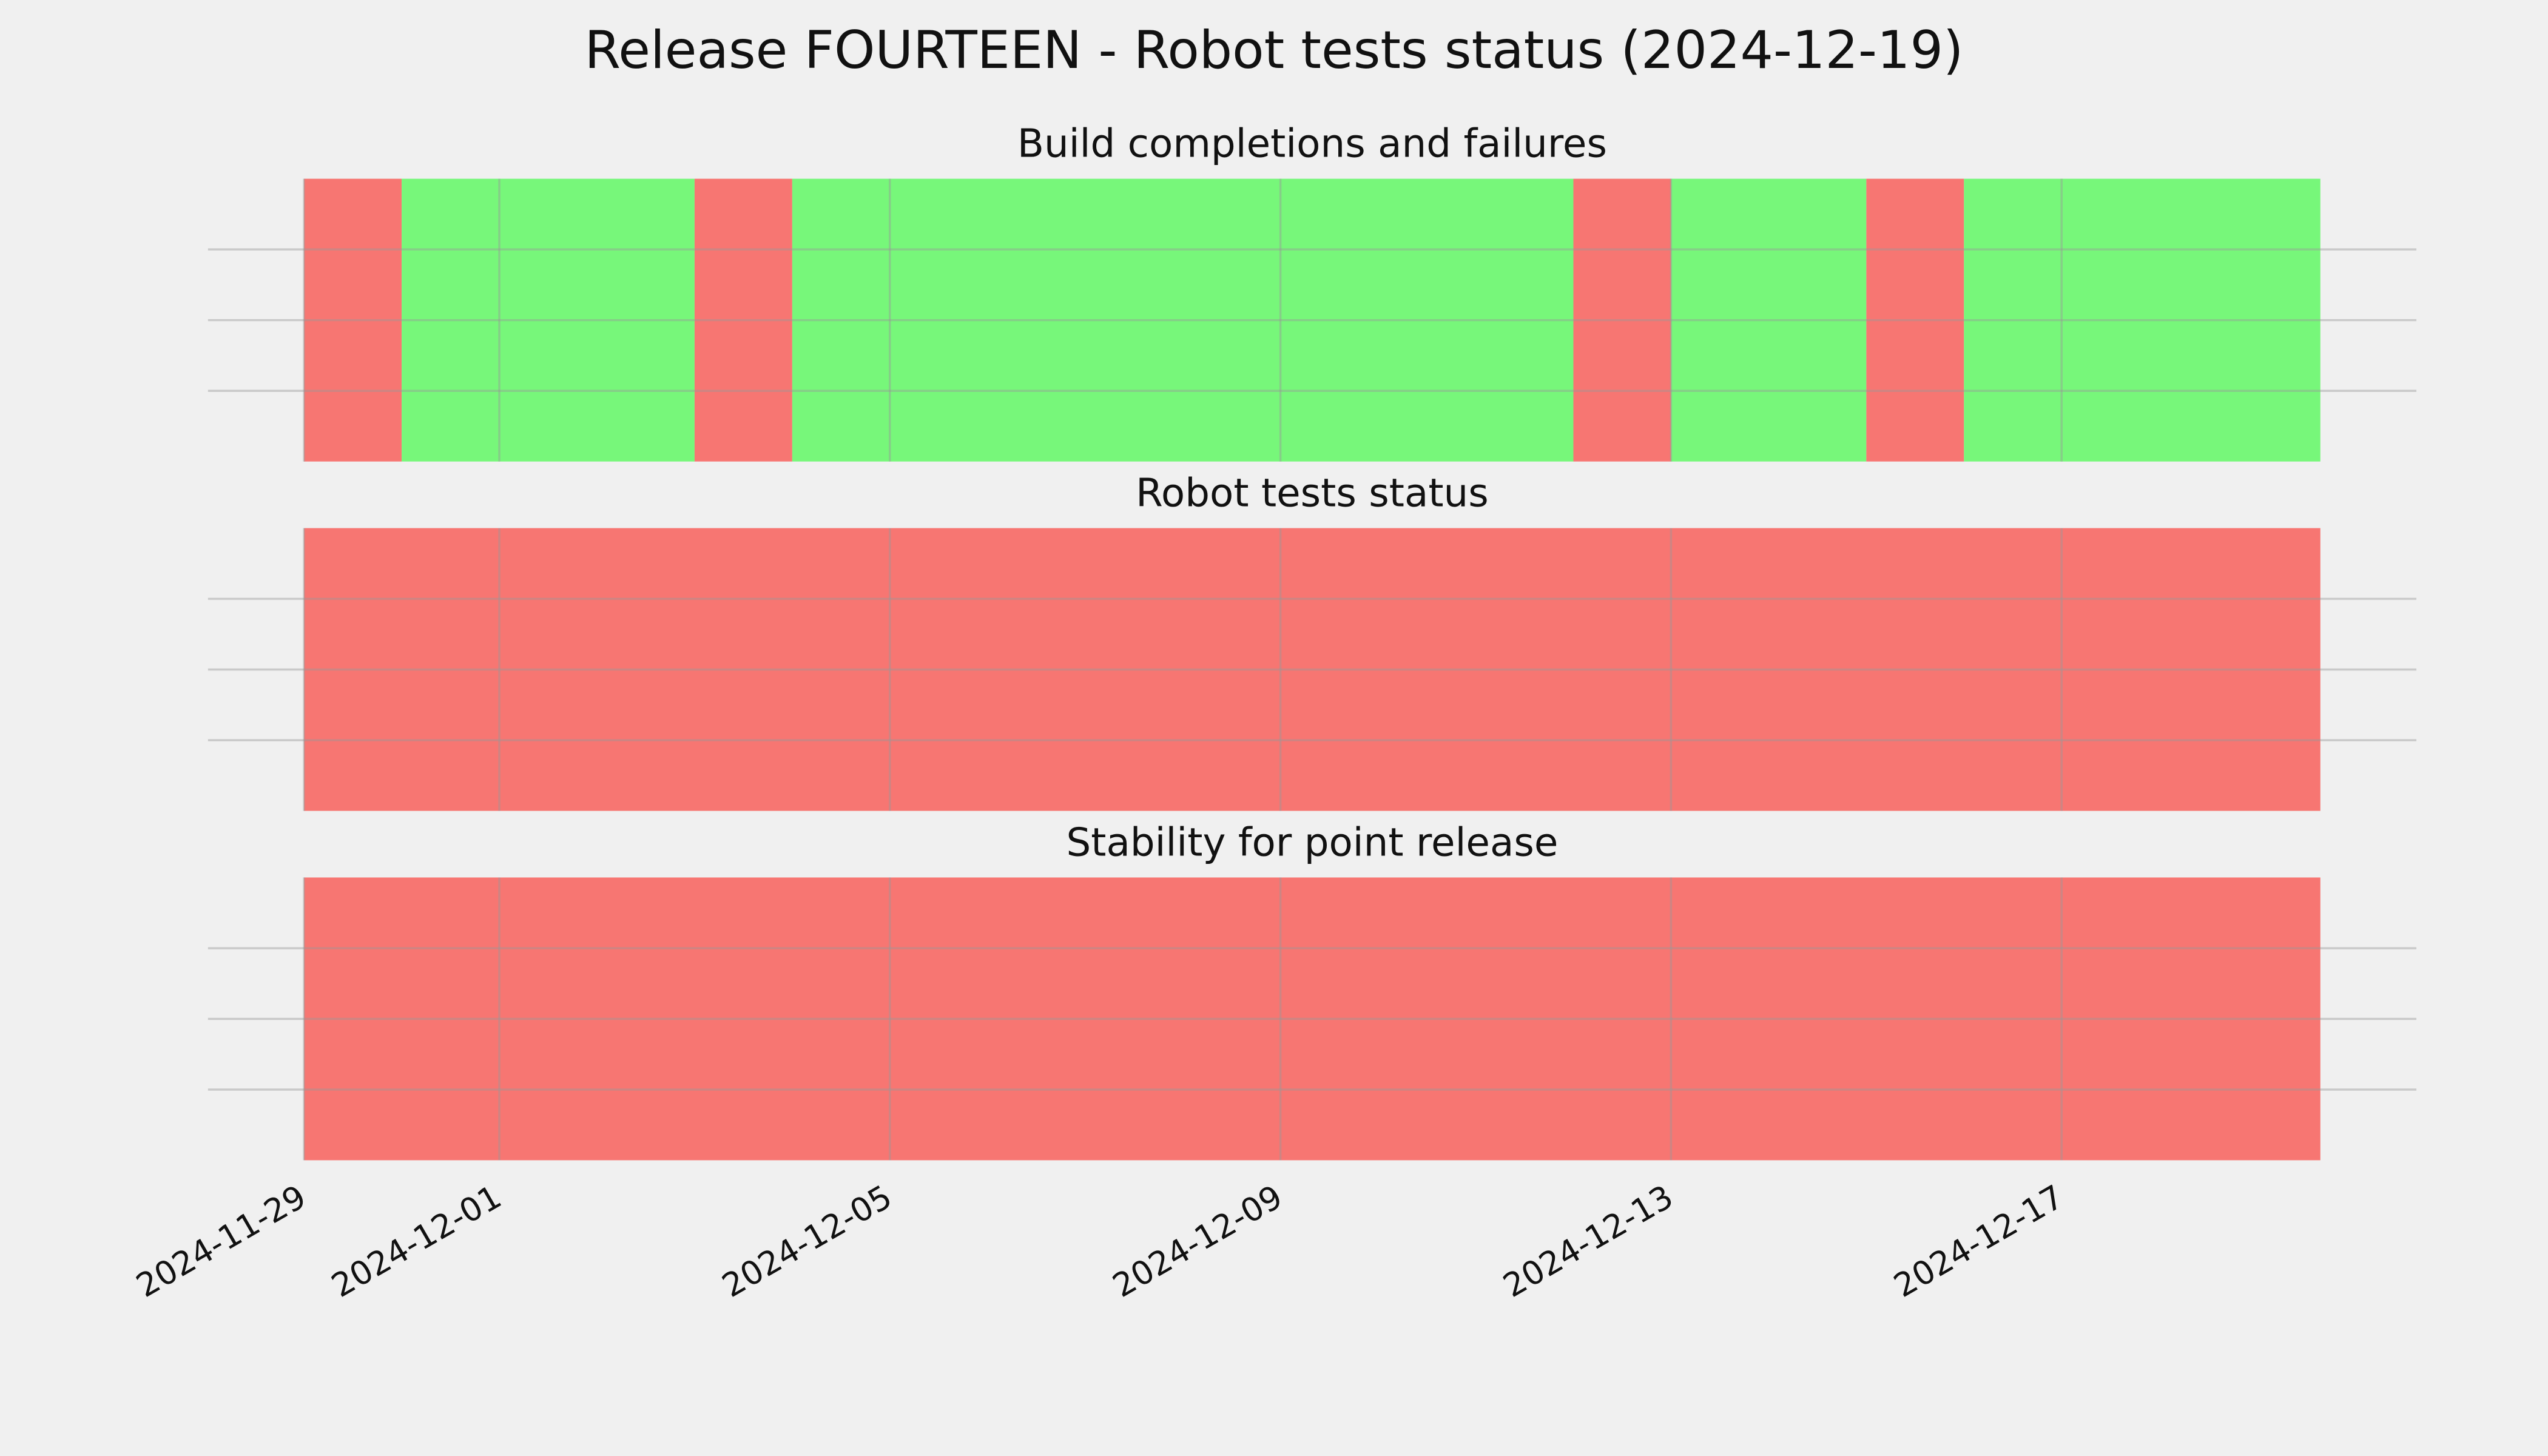  What do you see at coordinates (1312, 144) in the screenshot?
I see `subplot-title: Build completions and failures` at bounding box center [1312, 144].